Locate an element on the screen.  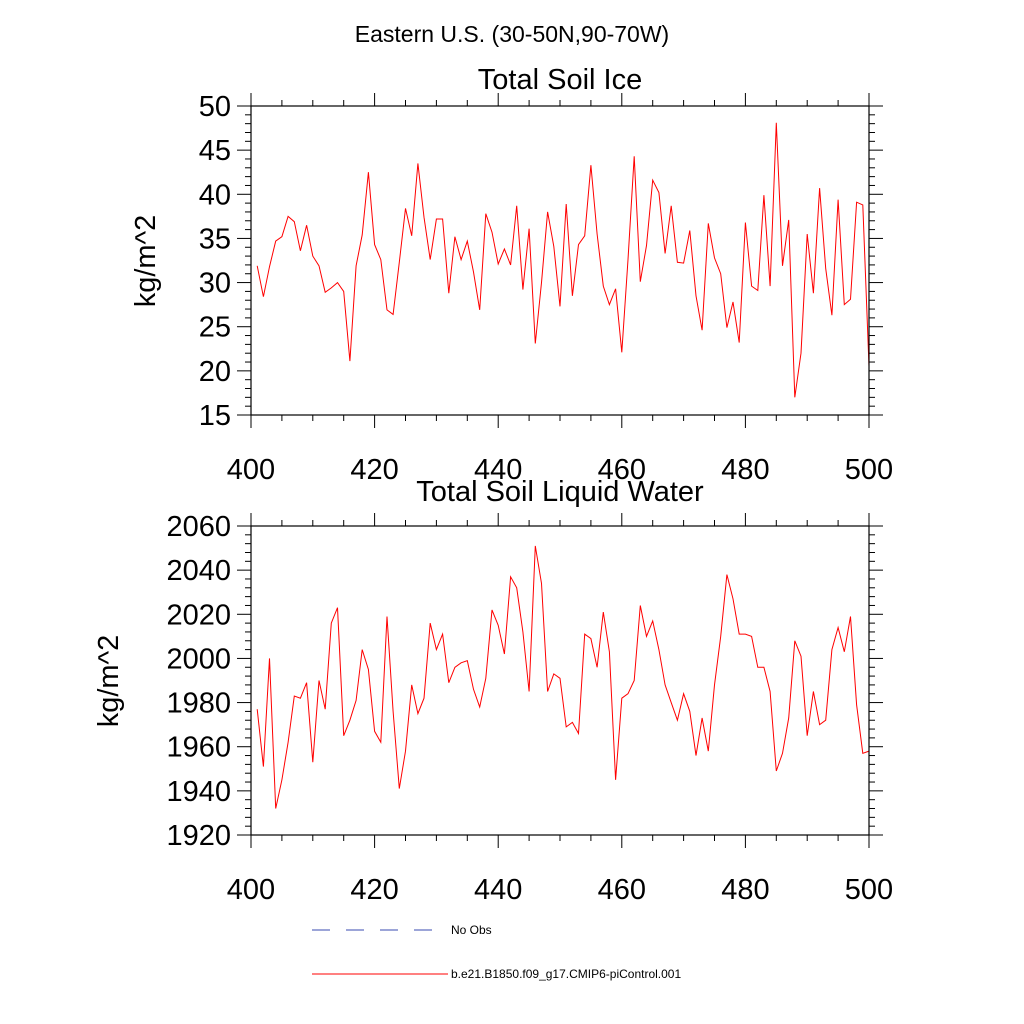
y-tick-label: 15 is located at coordinates (215, 416).